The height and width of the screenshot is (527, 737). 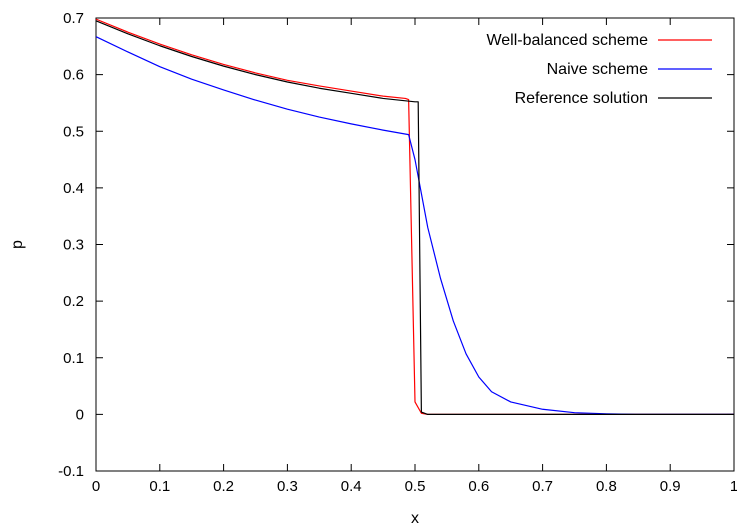 What do you see at coordinates (73, 301) in the screenshot?
I see `y-tick-label: 0.2` at bounding box center [73, 301].